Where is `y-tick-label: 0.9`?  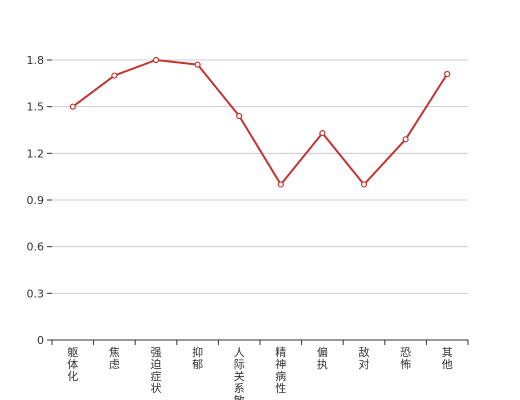 y-tick-label: 0.9 is located at coordinates (36, 200).